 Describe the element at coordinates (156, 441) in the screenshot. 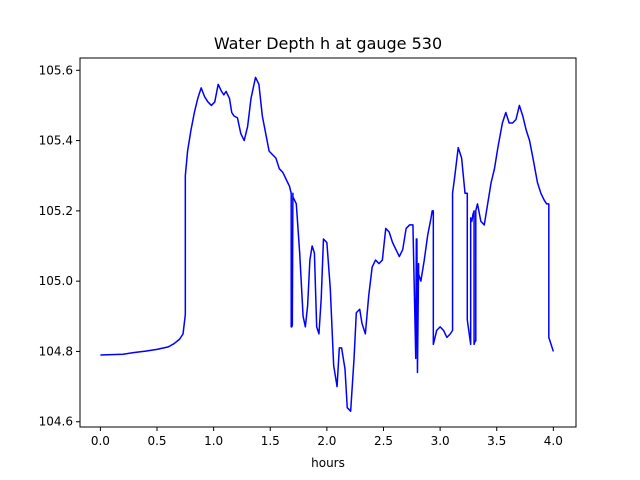

I see `x-tick-label: 0.5` at that location.